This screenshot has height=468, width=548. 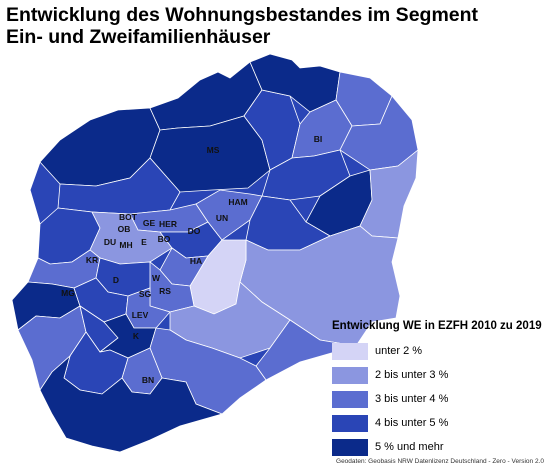 What do you see at coordinates (196, 261) in the screenshot?
I see `city-label-ha: HA` at bounding box center [196, 261].